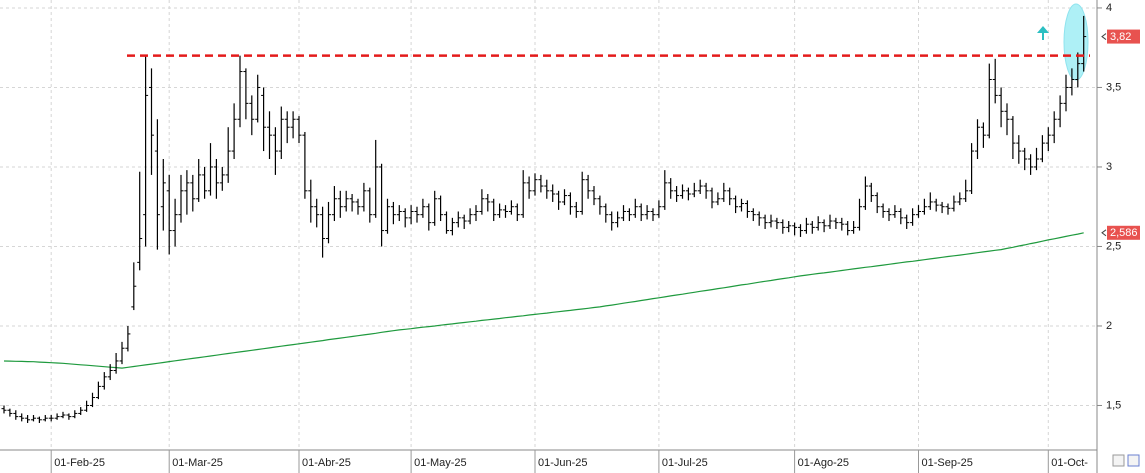 This screenshot has height=473, width=1145. What do you see at coordinates (1113, 87) in the screenshot?
I see `y-tick-label: 3,5` at bounding box center [1113, 87].